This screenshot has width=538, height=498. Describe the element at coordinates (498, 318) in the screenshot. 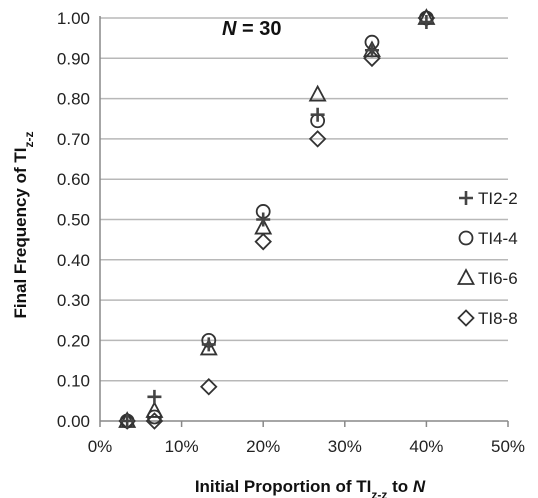

I see `legend-label: TI8-8` at that location.